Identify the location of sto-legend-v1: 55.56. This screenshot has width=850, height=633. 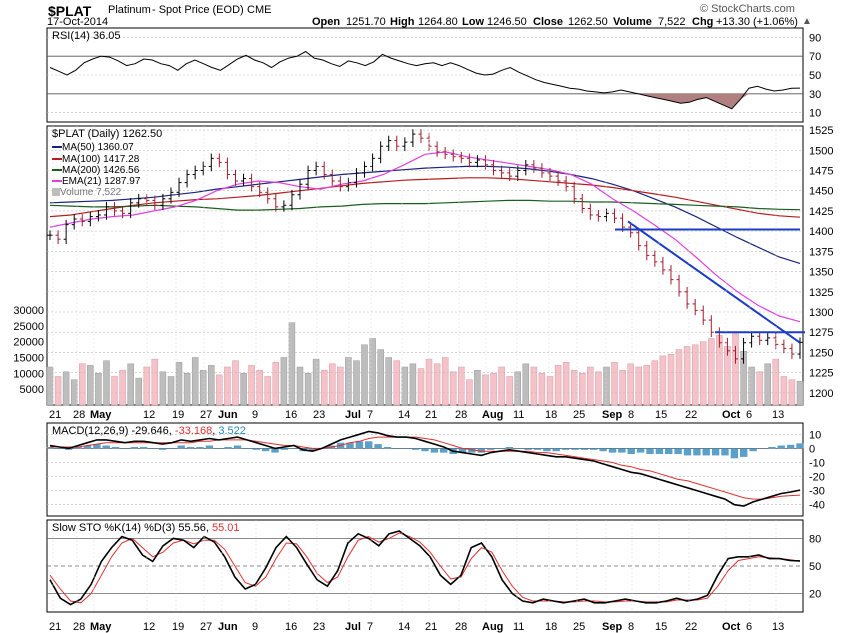
(192, 528).